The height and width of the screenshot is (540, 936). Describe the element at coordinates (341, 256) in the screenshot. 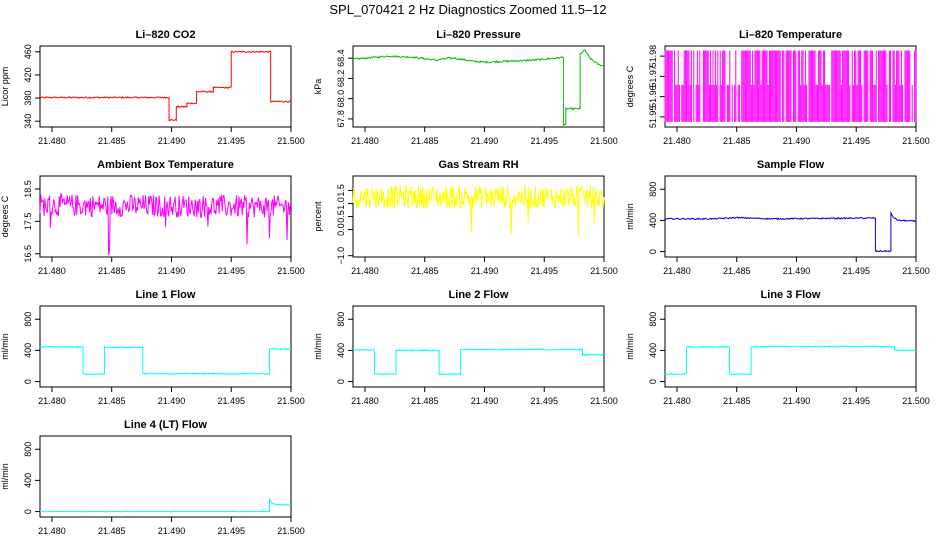

I see `y-tick-label: −1.0` at that location.